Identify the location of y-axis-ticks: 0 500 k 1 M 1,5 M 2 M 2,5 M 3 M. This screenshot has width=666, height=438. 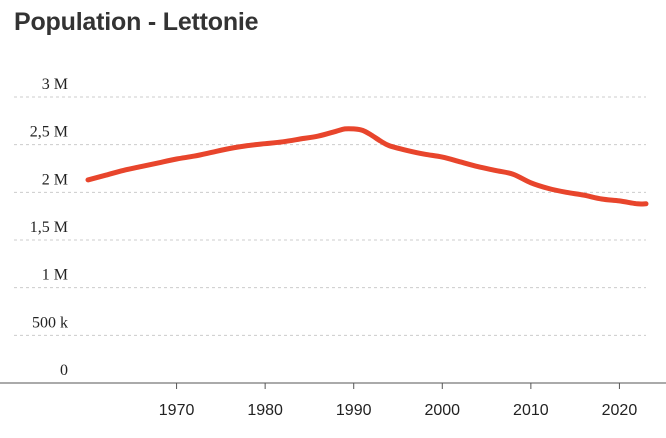
(49, 227).